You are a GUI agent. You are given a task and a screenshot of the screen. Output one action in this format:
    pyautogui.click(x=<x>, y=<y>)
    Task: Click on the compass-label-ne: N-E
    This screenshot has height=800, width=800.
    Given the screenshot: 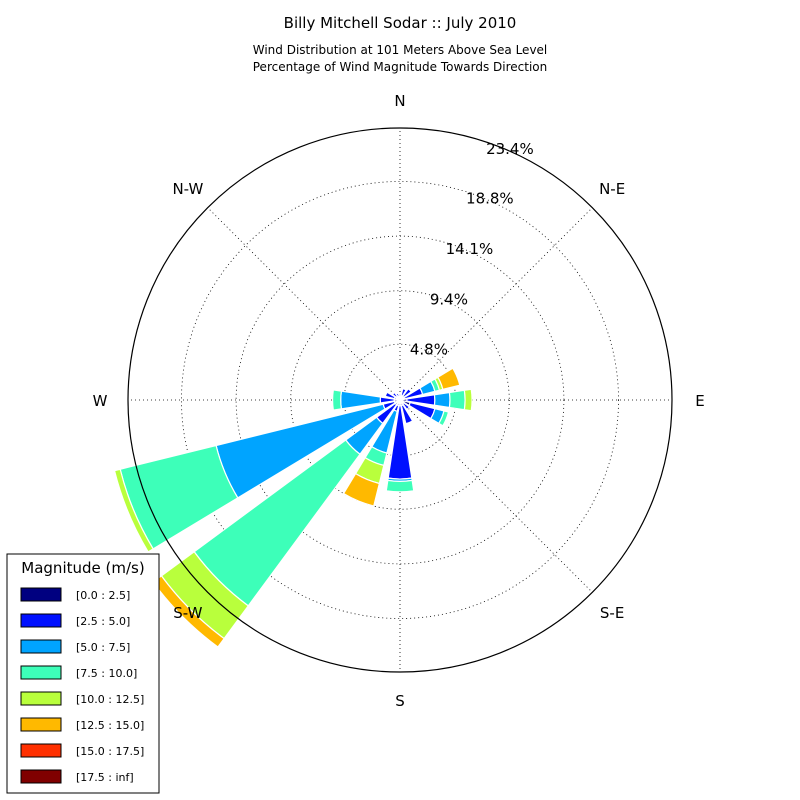 What is the action you would take?
    pyautogui.click(x=612, y=189)
    